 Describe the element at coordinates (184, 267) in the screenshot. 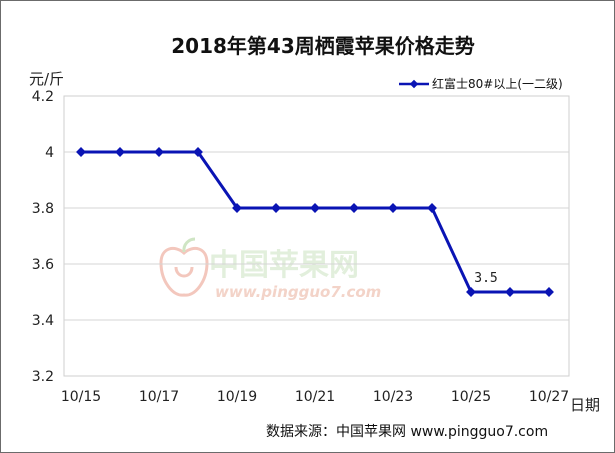

I see `apple-logo-icon` at that location.